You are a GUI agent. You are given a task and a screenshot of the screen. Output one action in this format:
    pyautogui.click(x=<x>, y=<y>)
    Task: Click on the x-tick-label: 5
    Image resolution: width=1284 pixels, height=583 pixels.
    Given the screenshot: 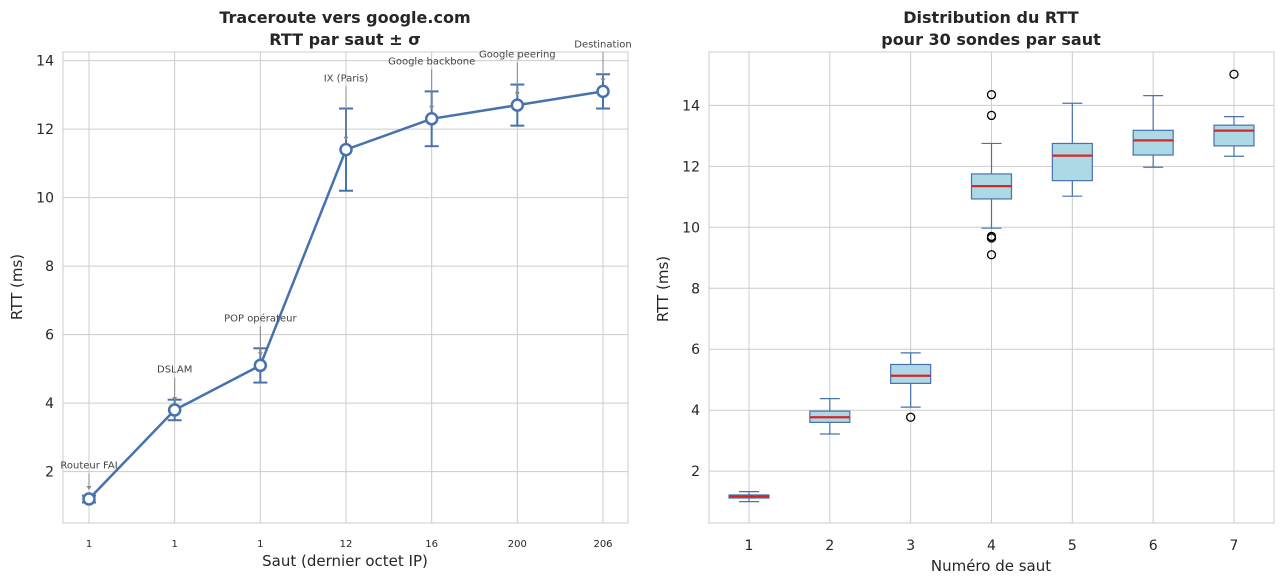 What is the action you would take?
    pyautogui.click(x=1072, y=546)
    